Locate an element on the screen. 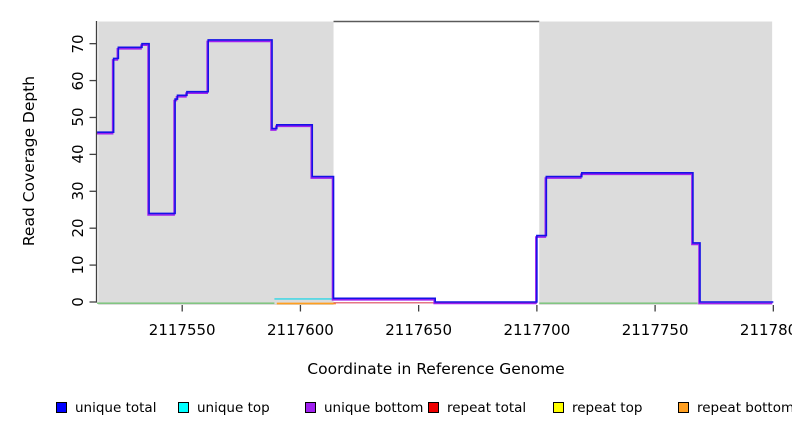  y-tick-label: 40 is located at coordinates (78, 154).